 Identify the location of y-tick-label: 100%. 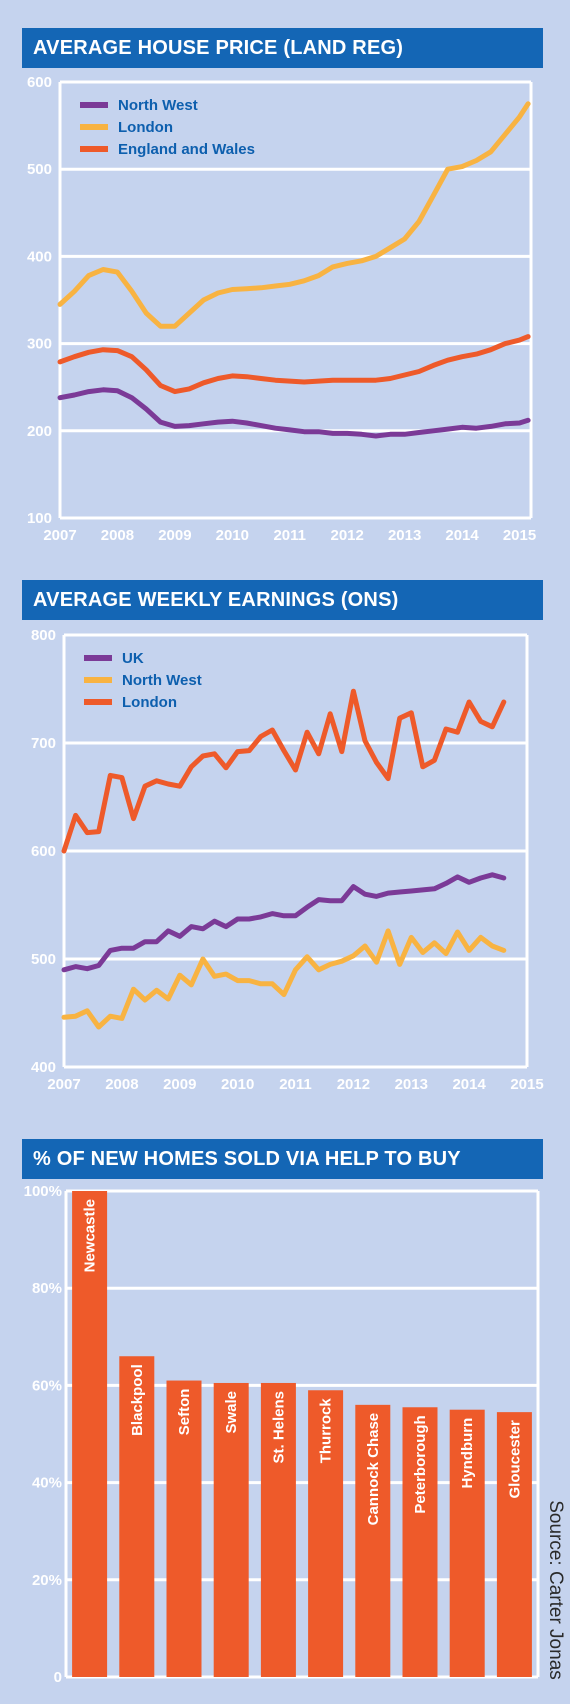
(43, 1191).